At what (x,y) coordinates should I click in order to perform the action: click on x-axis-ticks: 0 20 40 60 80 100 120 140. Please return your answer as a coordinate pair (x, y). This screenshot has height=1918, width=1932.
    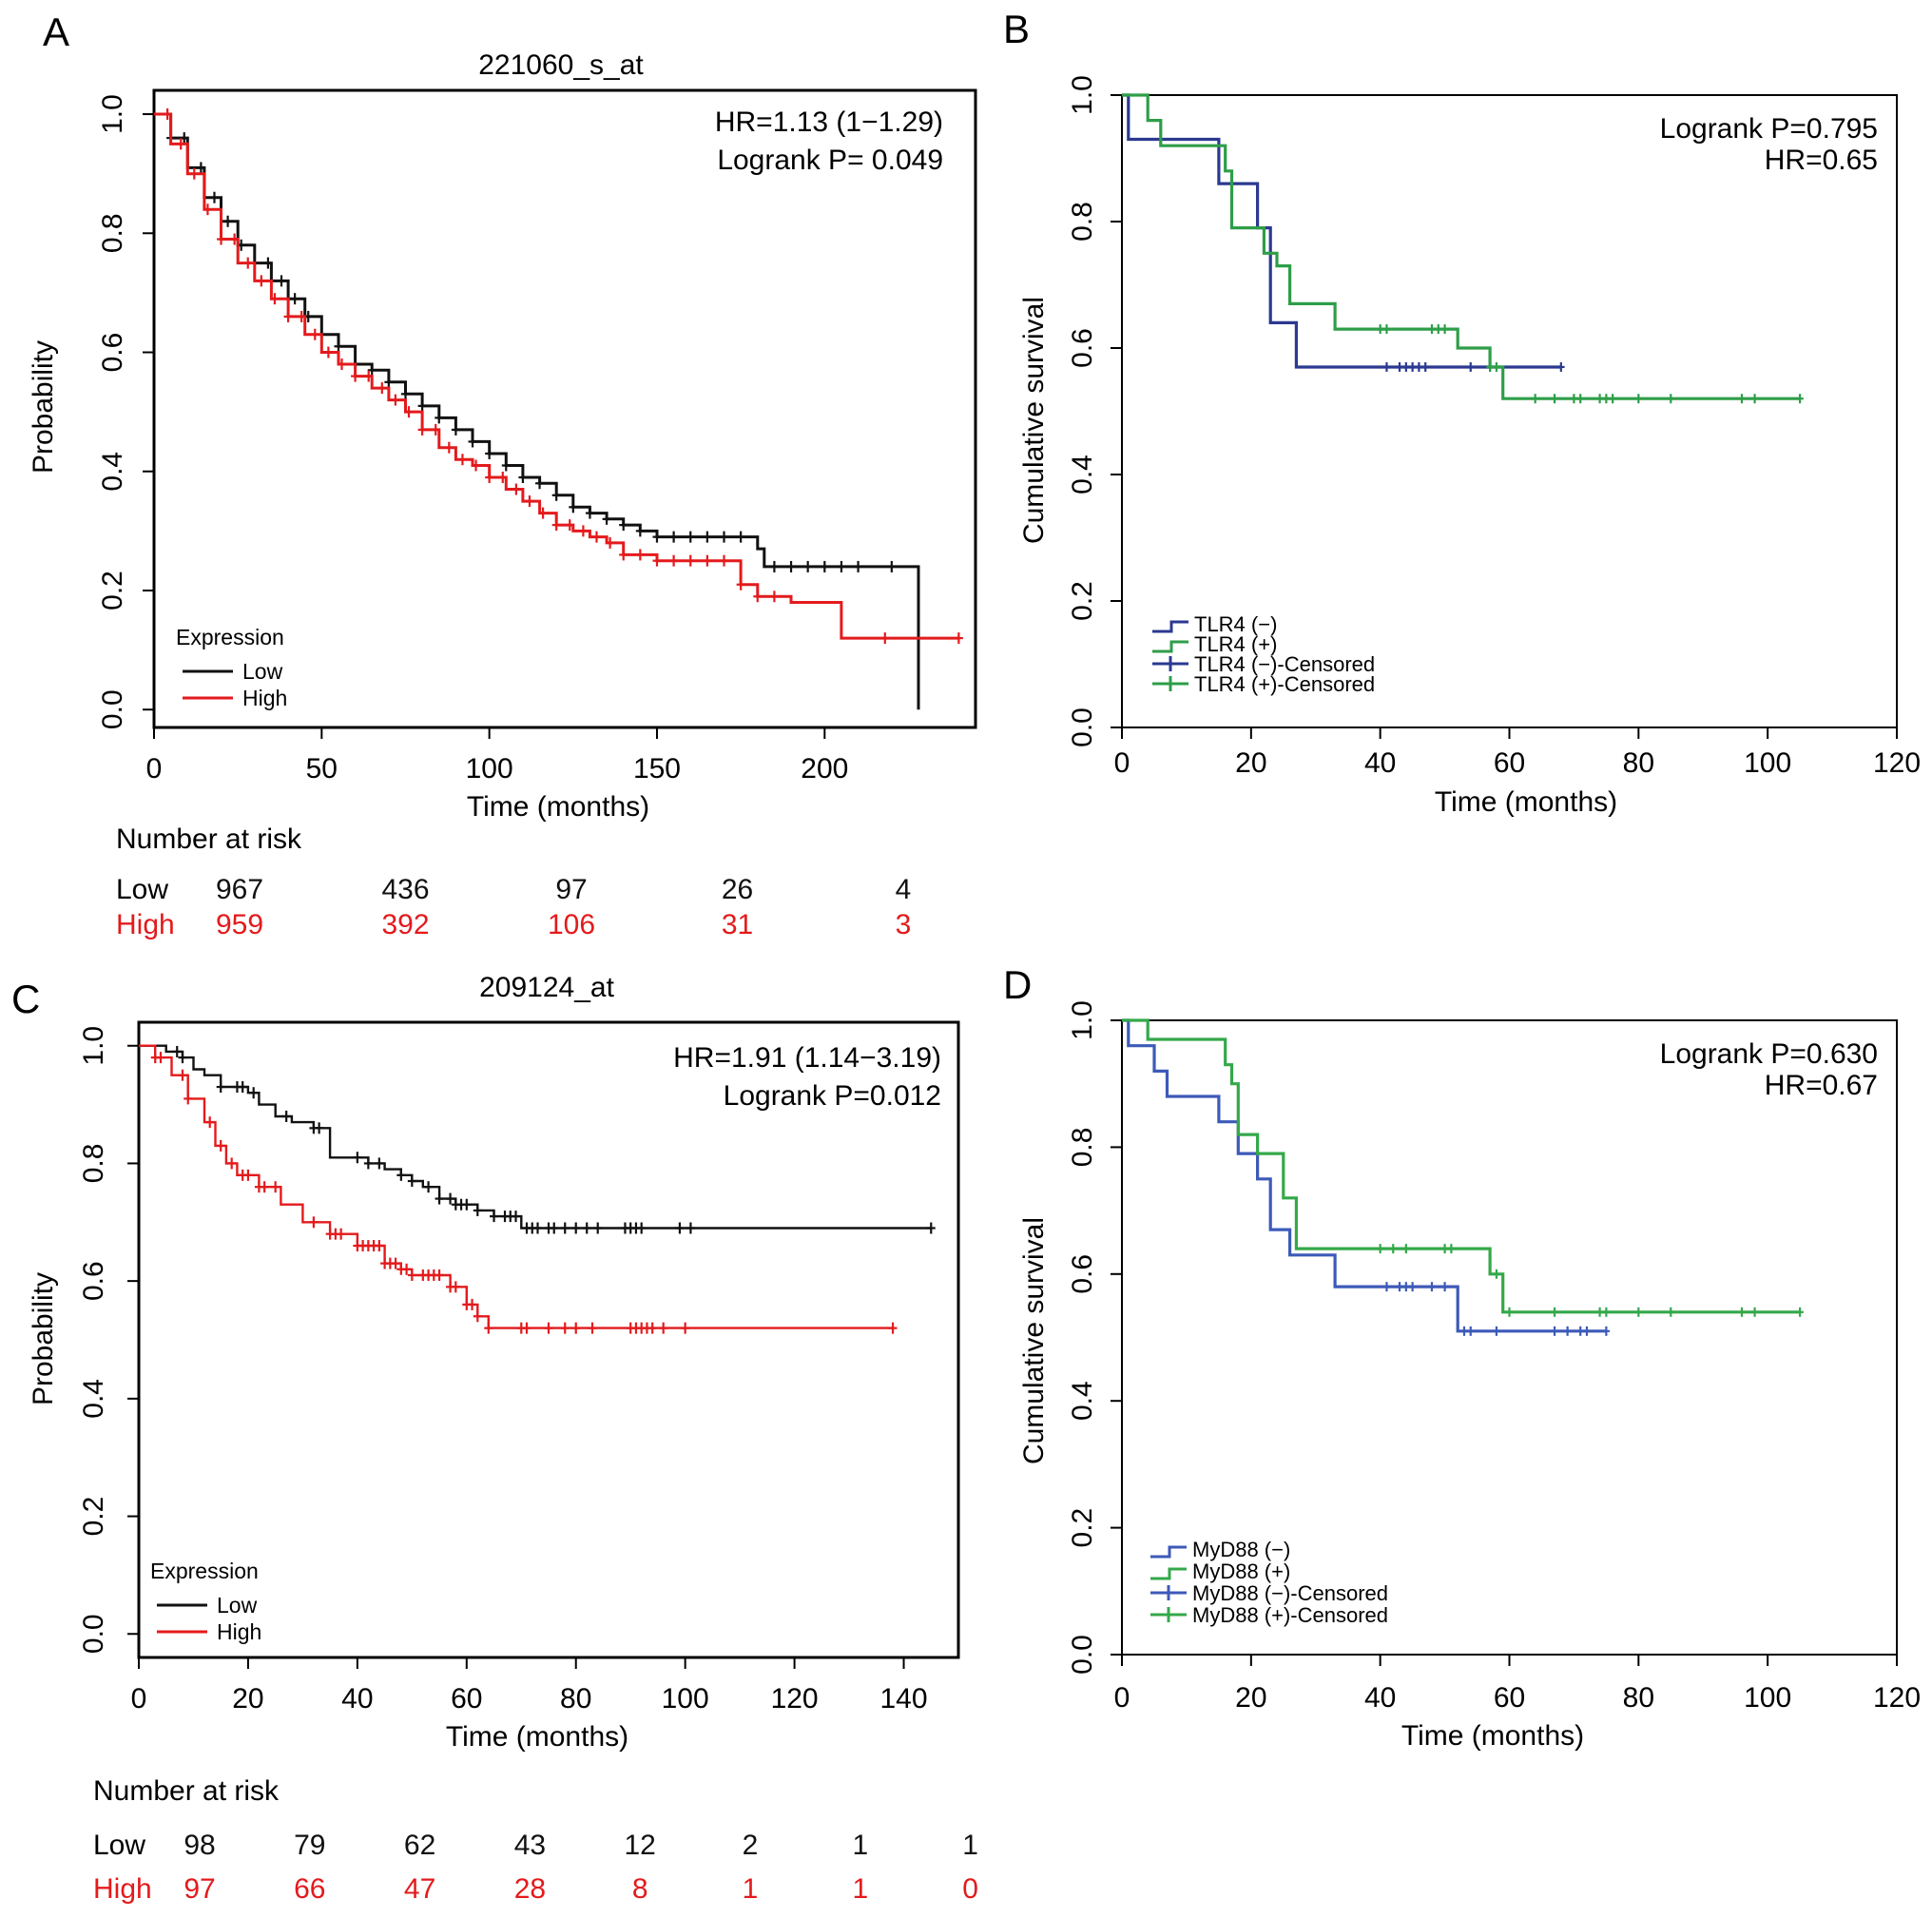
    Looking at the image, I should click on (529, 1686).